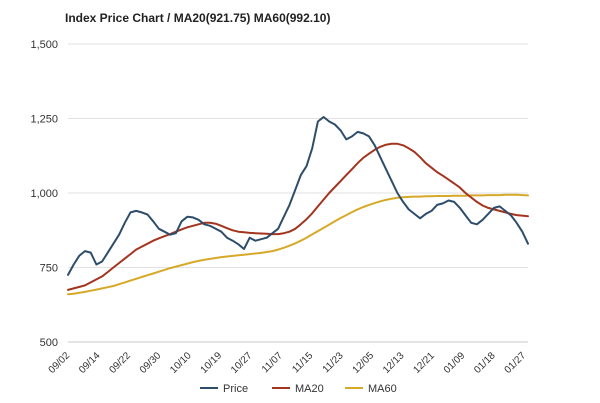  Describe the element at coordinates (44, 45) in the screenshot. I see `y-tick-label: 1,500` at that location.